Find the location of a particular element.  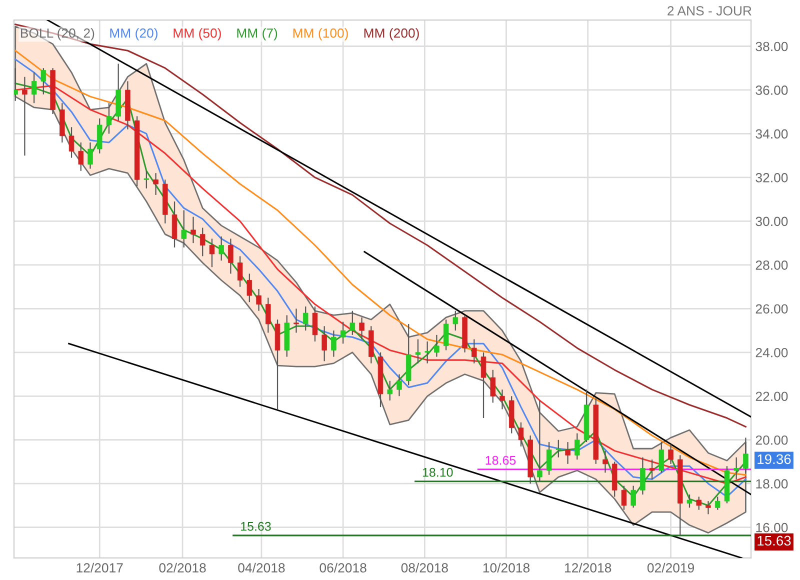

y-tick-label: 30.00 is located at coordinates (772, 221).